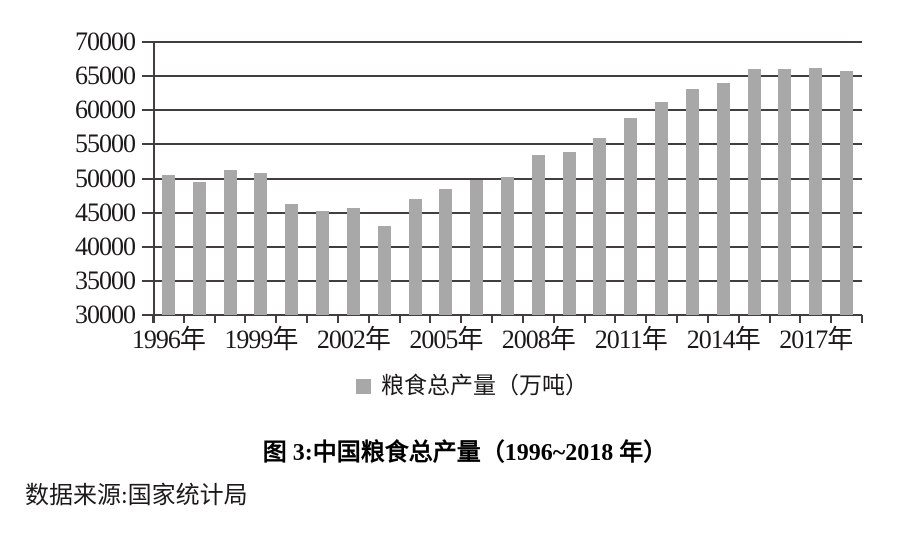 The width and height of the screenshot is (900, 536). What do you see at coordinates (105, 246) in the screenshot?
I see `y-tick-label: 40000` at bounding box center [105, 246].